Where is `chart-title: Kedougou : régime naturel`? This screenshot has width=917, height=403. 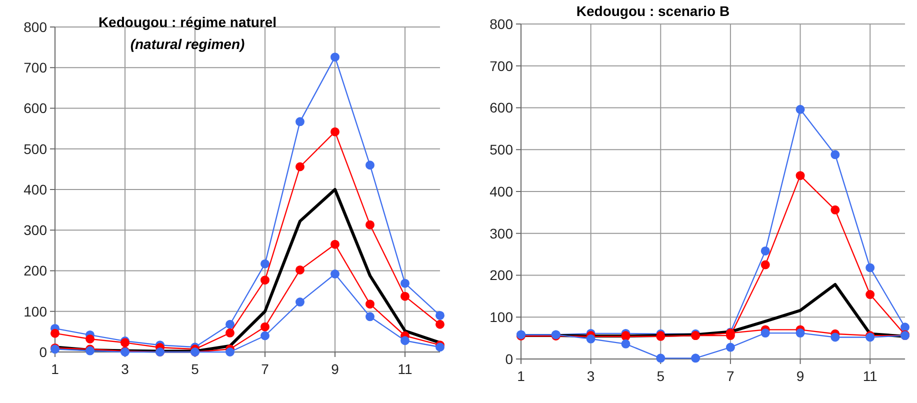
chart-title: Kedougou : régime naturel is located at coordinates (187, 22).